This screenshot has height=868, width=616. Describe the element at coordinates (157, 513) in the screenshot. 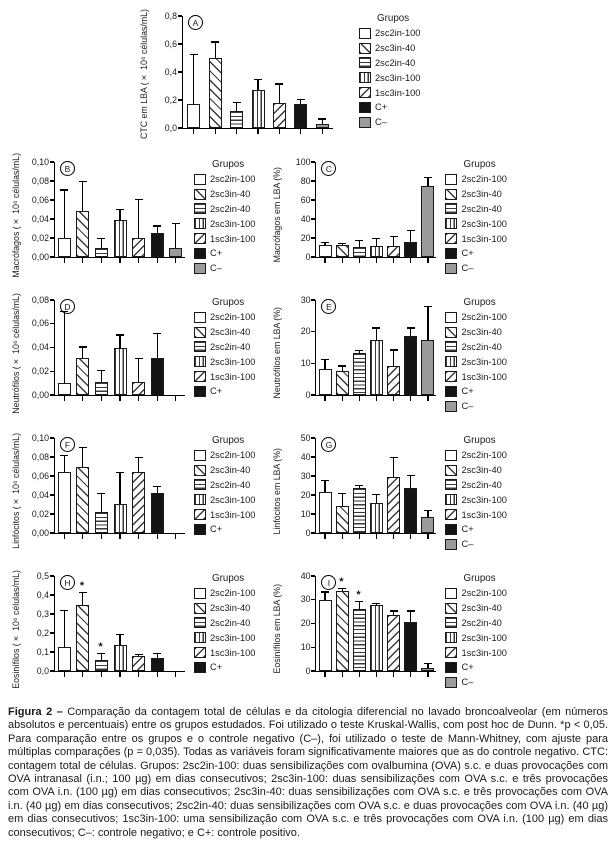

I see `bar-F-C+` at that location.